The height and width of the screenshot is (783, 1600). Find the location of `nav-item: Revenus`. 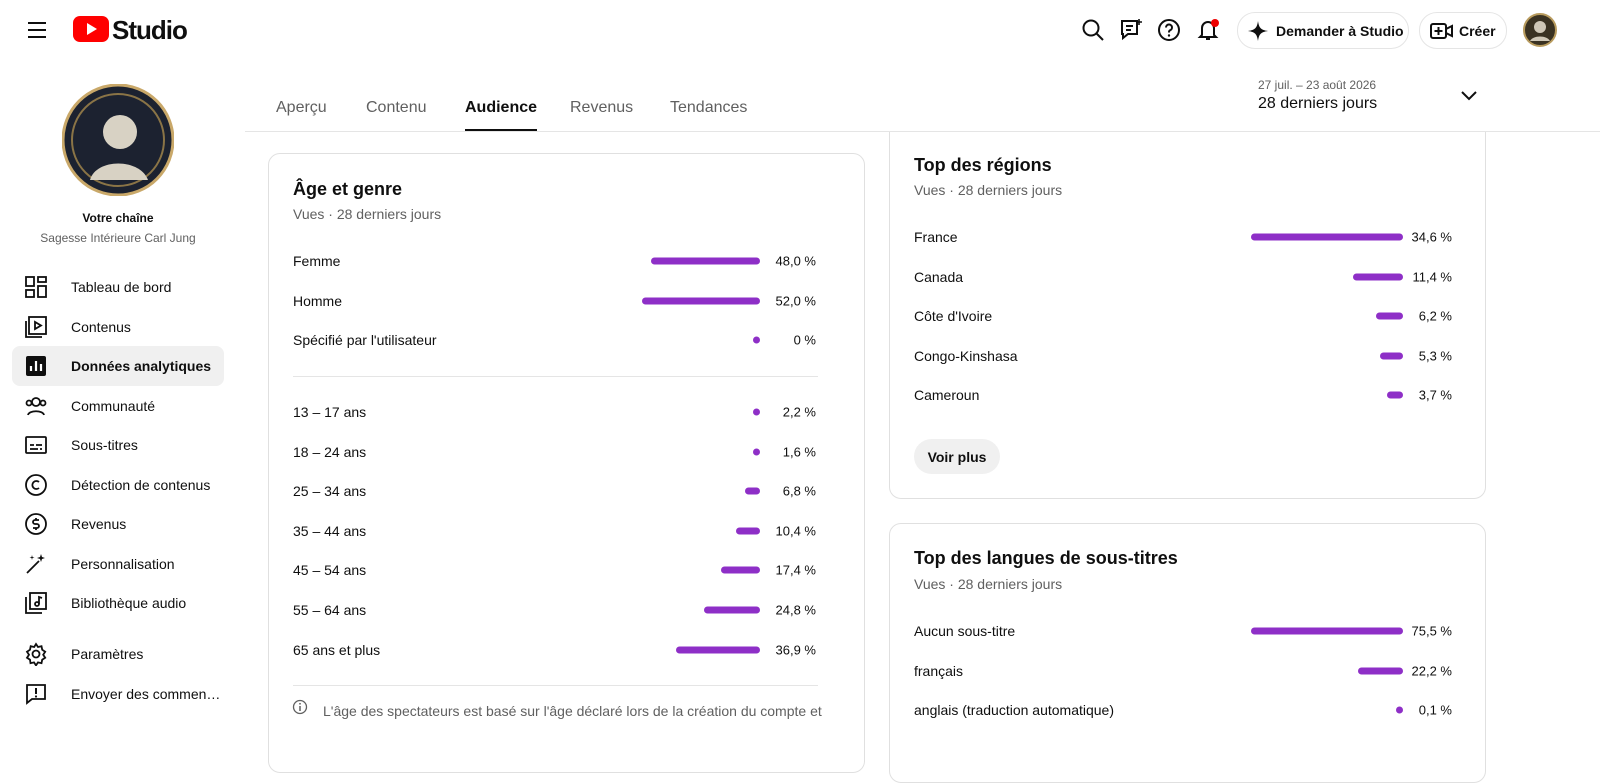

nav-item: Revenus is located at coordinates (99, 524).